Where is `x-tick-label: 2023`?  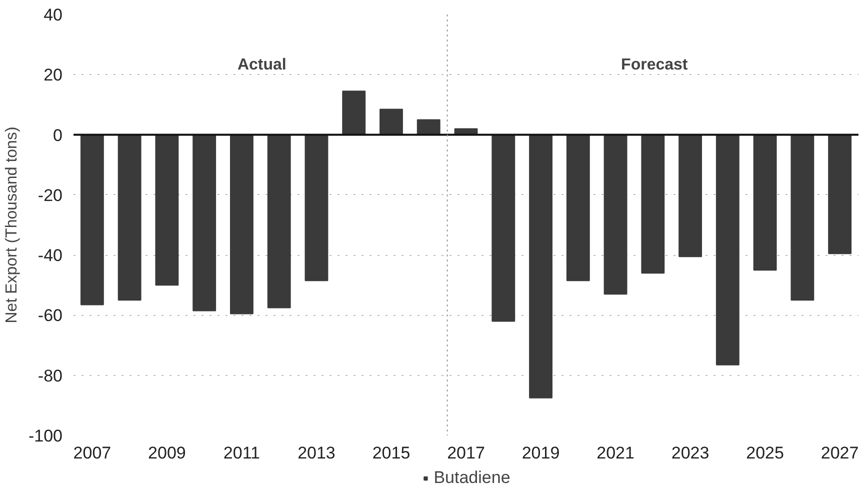
x-tick-label: 2023 is located at coordinates (690, 453).